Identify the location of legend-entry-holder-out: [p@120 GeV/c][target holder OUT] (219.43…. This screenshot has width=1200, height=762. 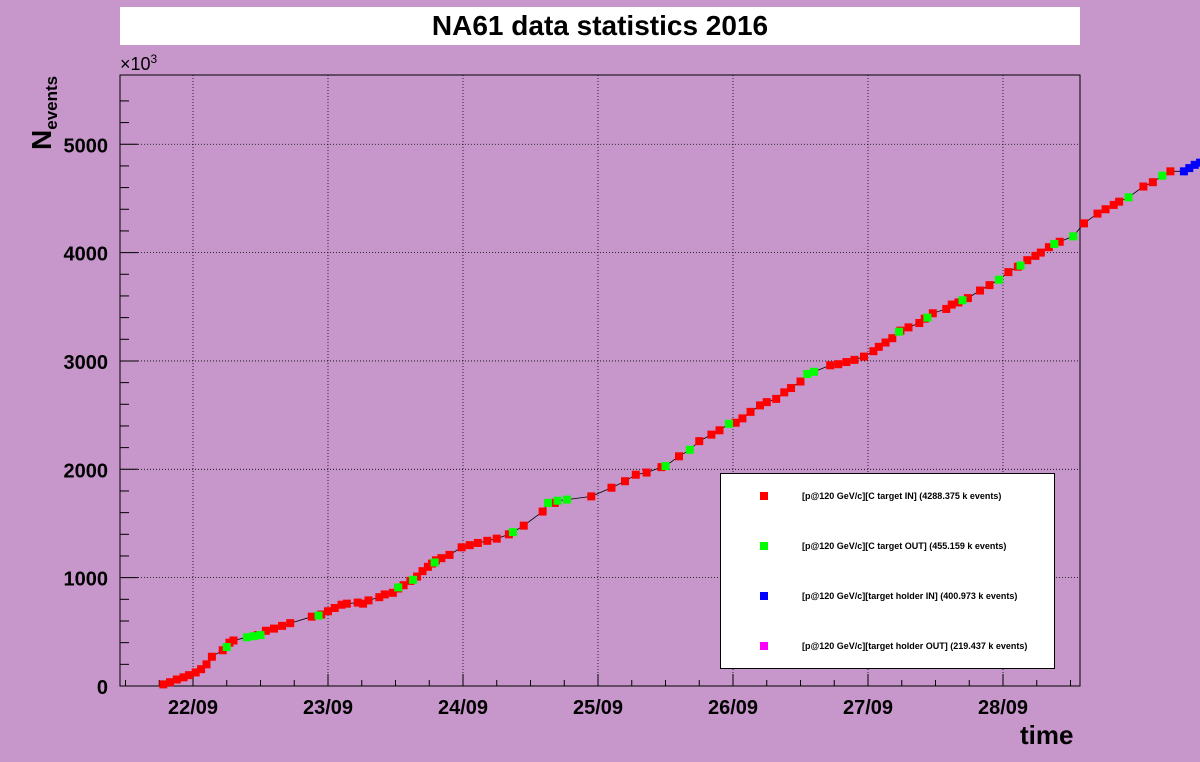
(887, 646).